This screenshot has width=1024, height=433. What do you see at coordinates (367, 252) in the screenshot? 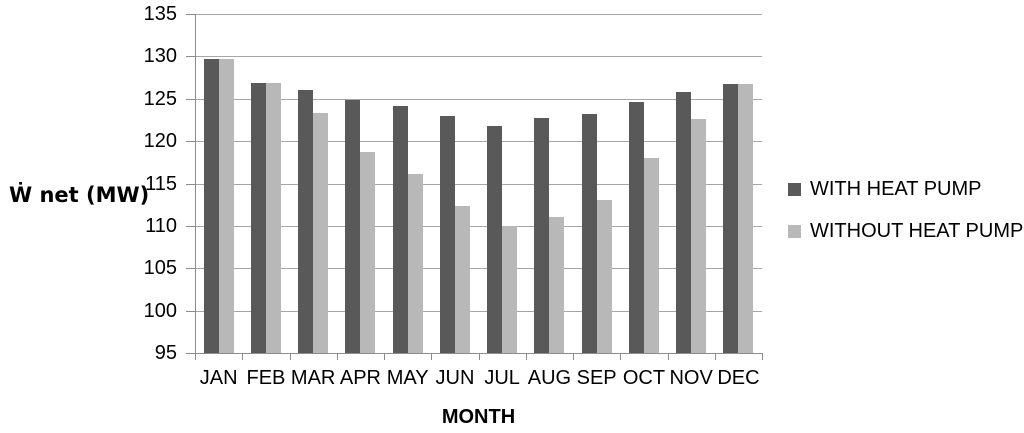
I see `bar-without-heat-pump-apr` at bounding box center [367, 252].